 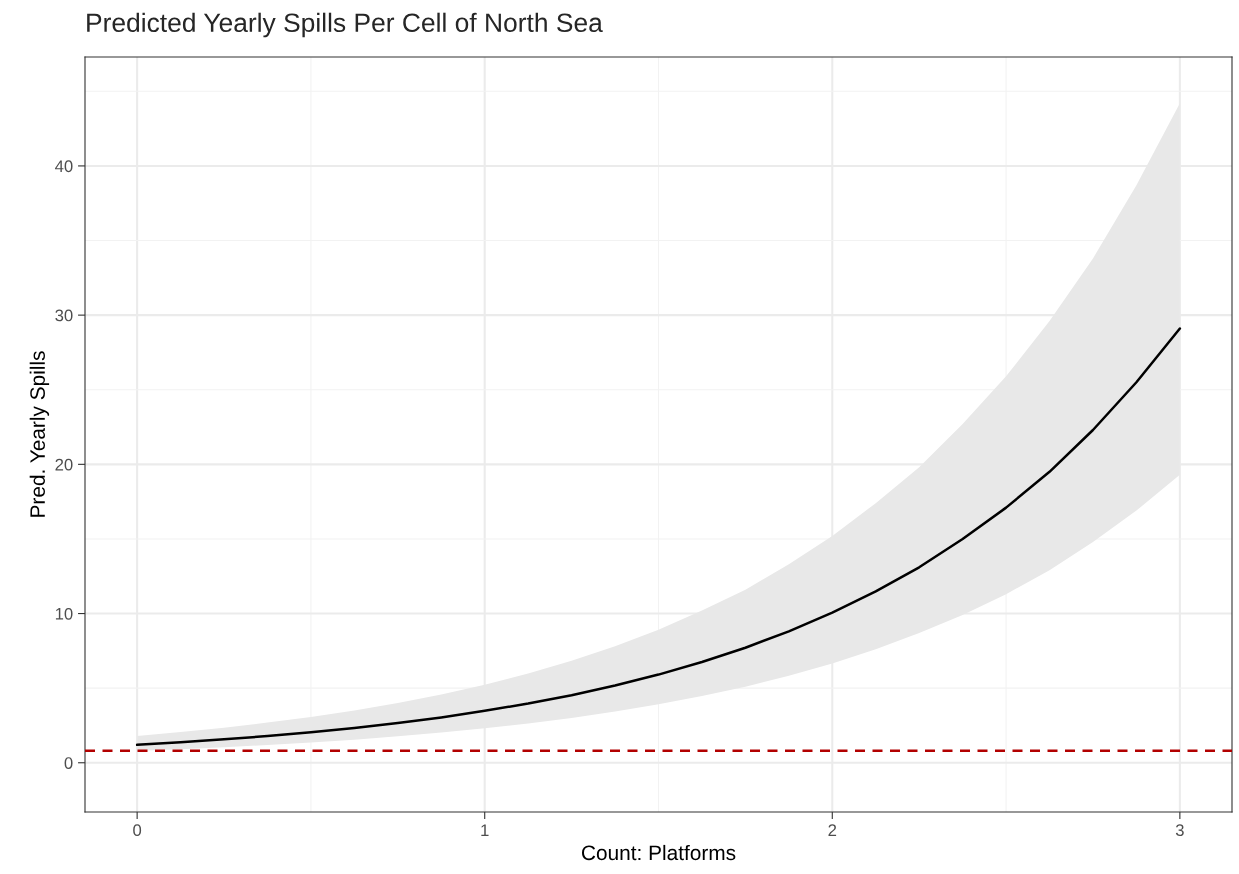 I want to click on y-tick-label: 20, so click(x=64, y=464).